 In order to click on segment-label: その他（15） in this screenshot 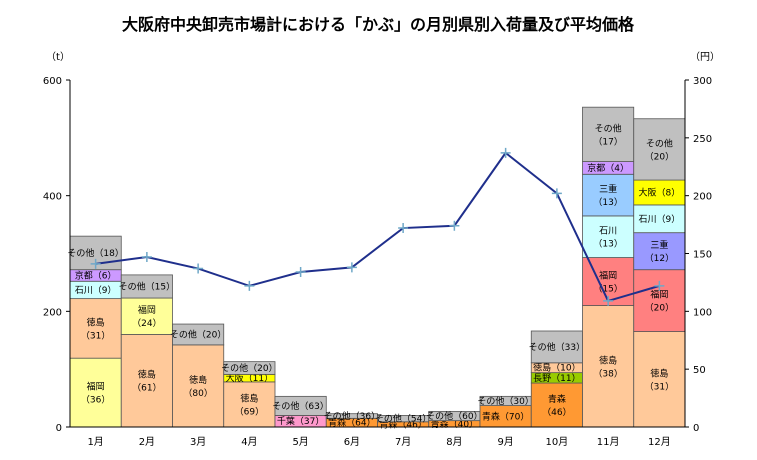, I will do `click(147, 286)`.